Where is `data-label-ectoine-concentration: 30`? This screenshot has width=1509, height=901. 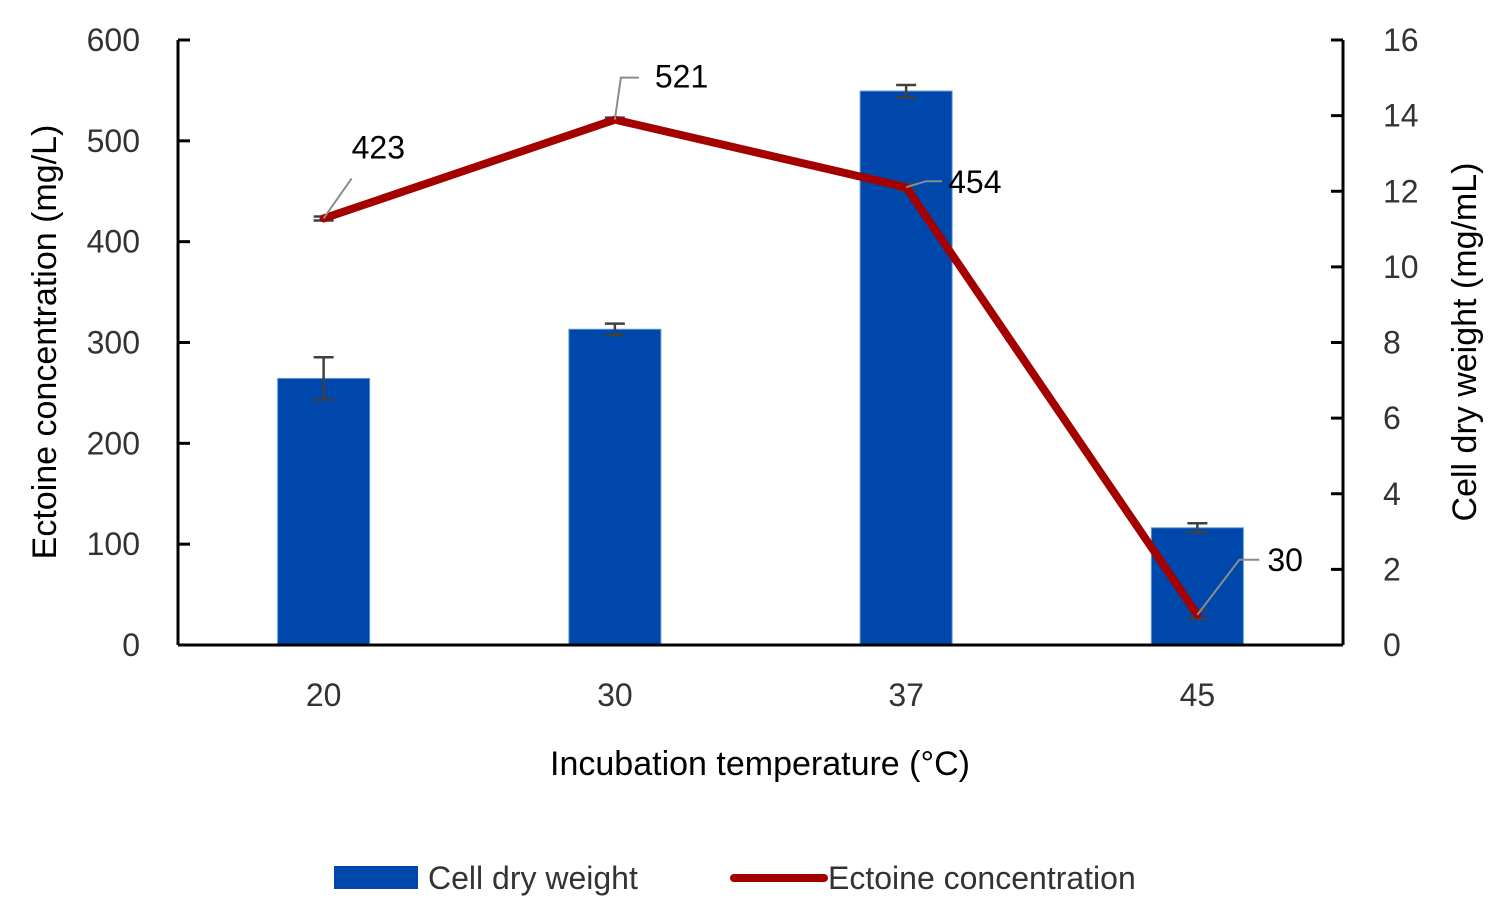
data-label-ectoine-concentration: 30 is located at coordinates (1285, 560).